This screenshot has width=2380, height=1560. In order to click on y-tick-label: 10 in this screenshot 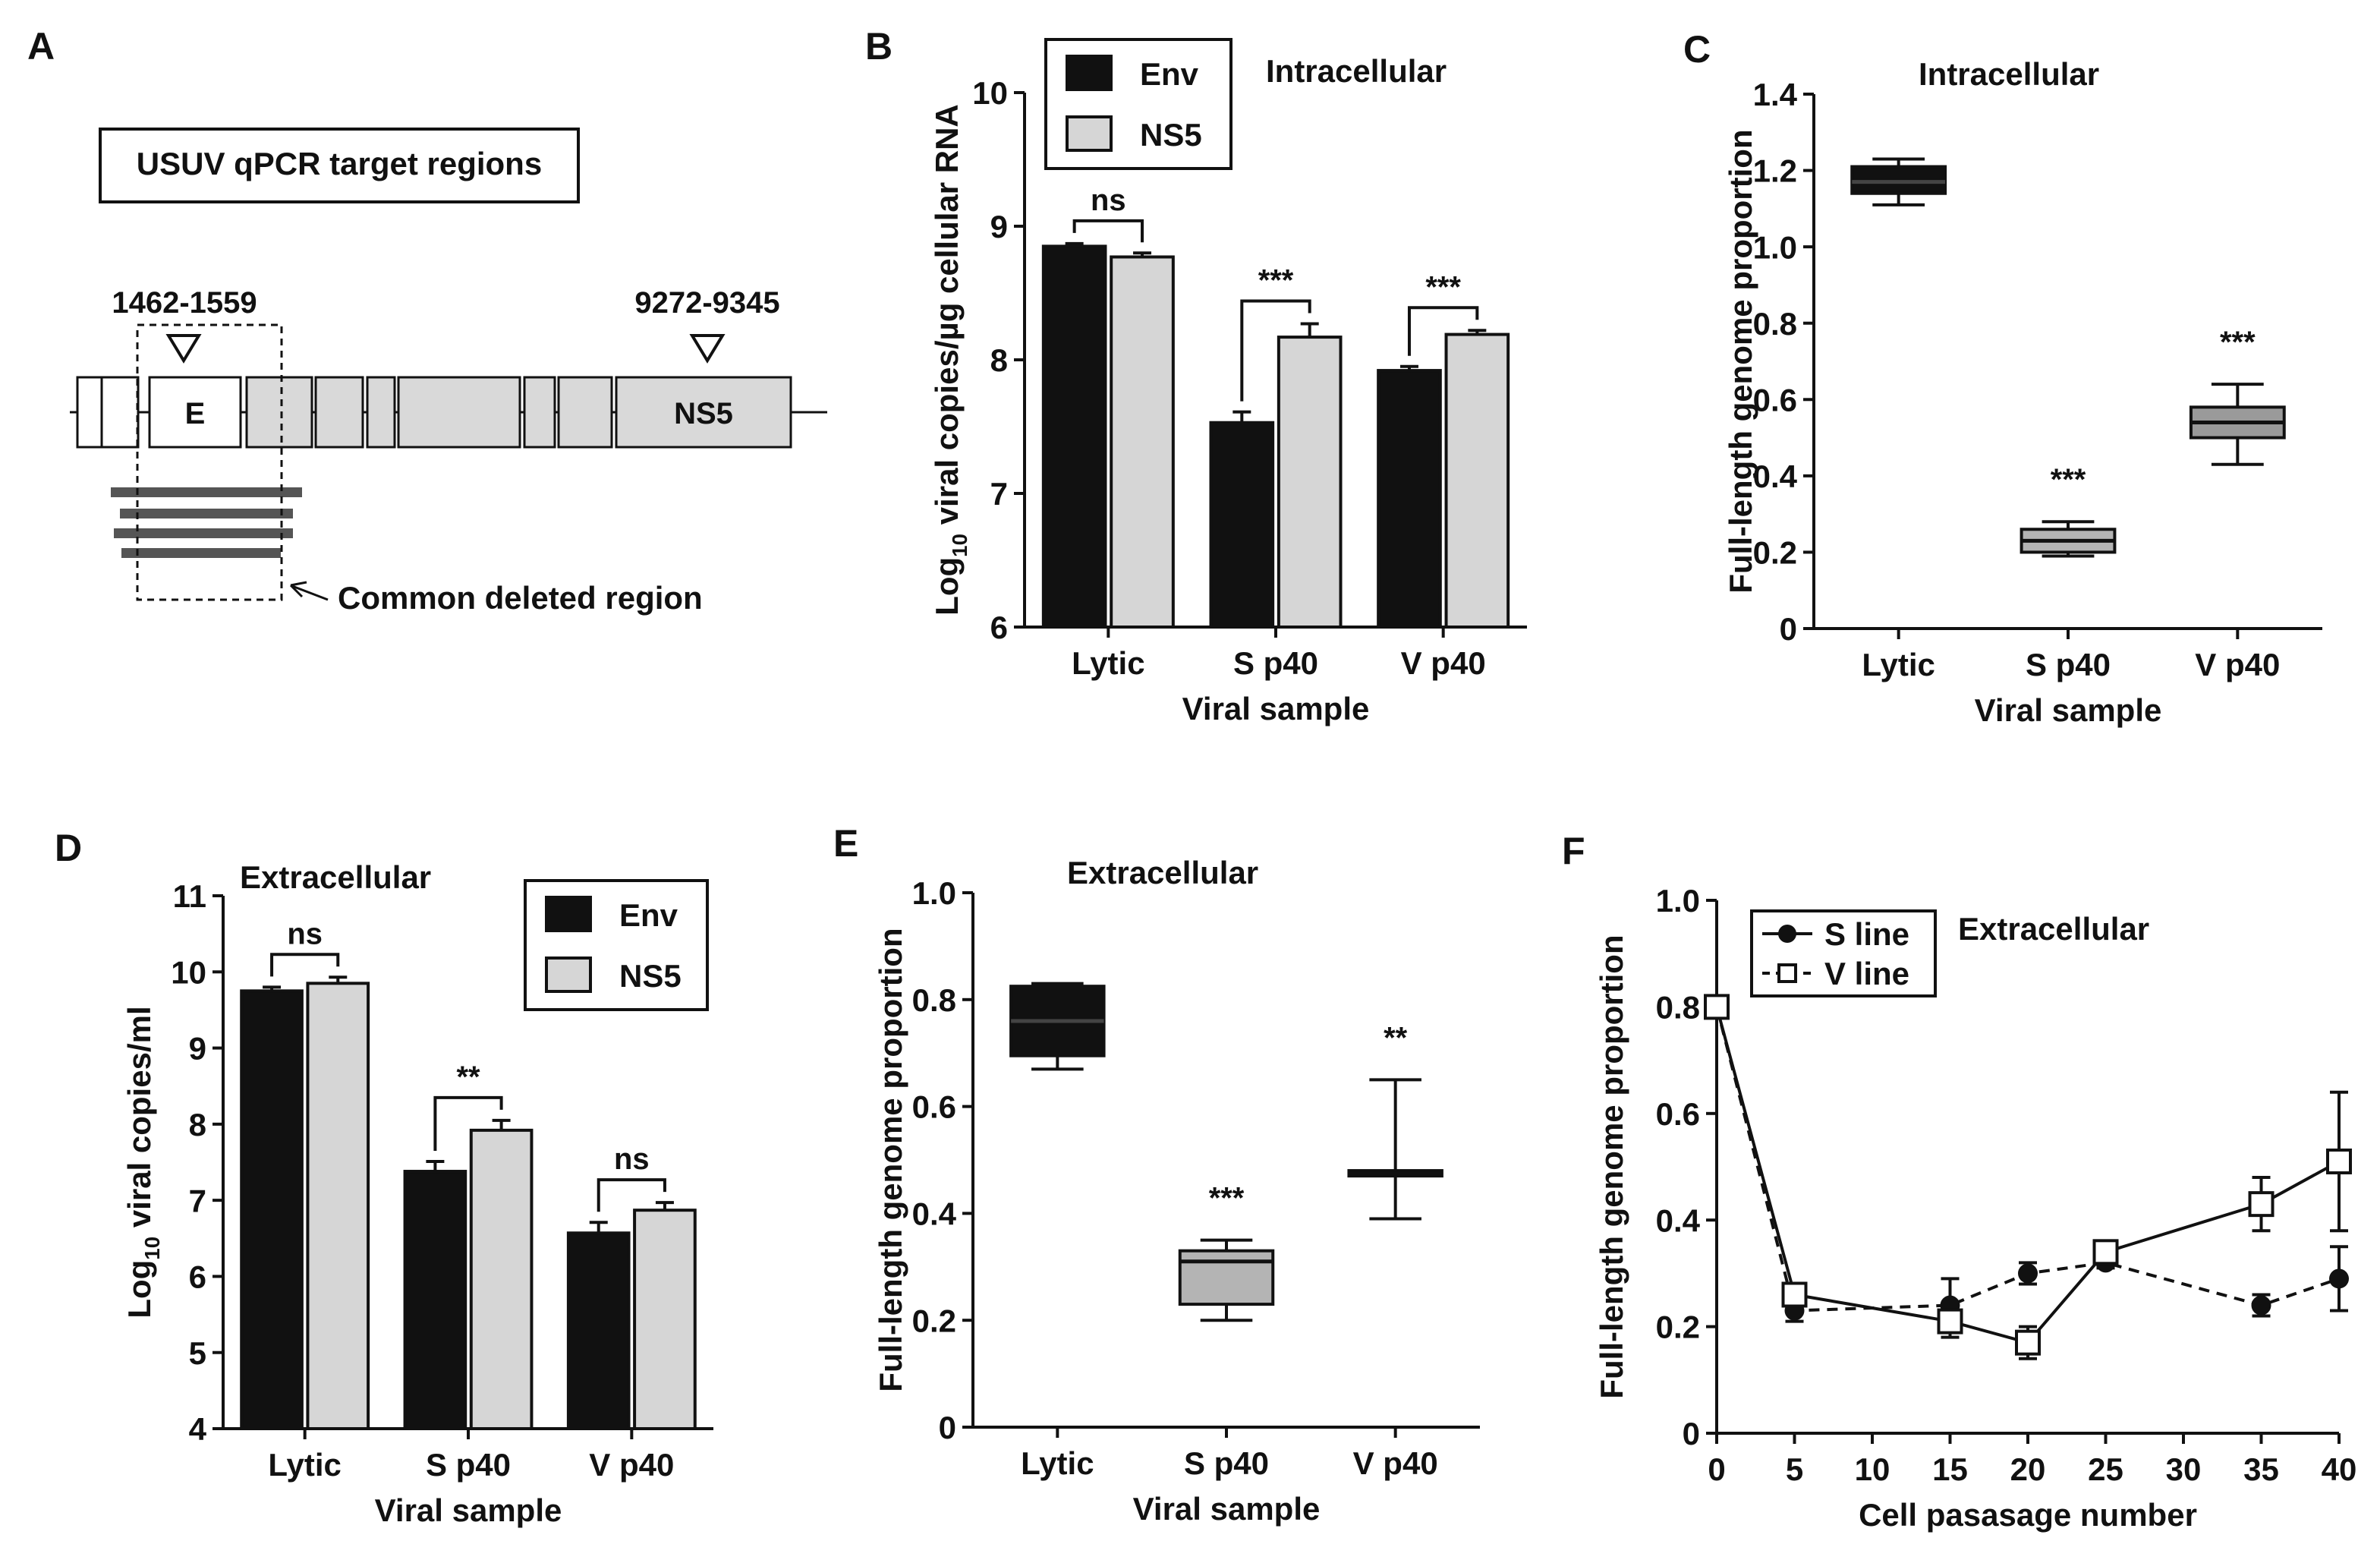, I will do `click(990, 93)`.